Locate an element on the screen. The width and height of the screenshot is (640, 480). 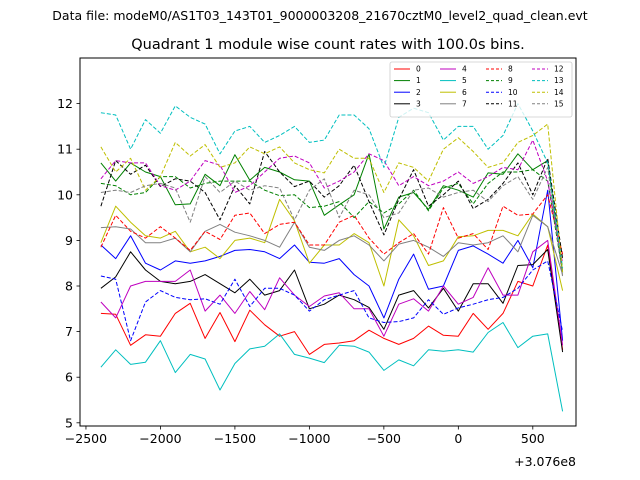
legend-label: 11 is located at coordinates (513, 103).